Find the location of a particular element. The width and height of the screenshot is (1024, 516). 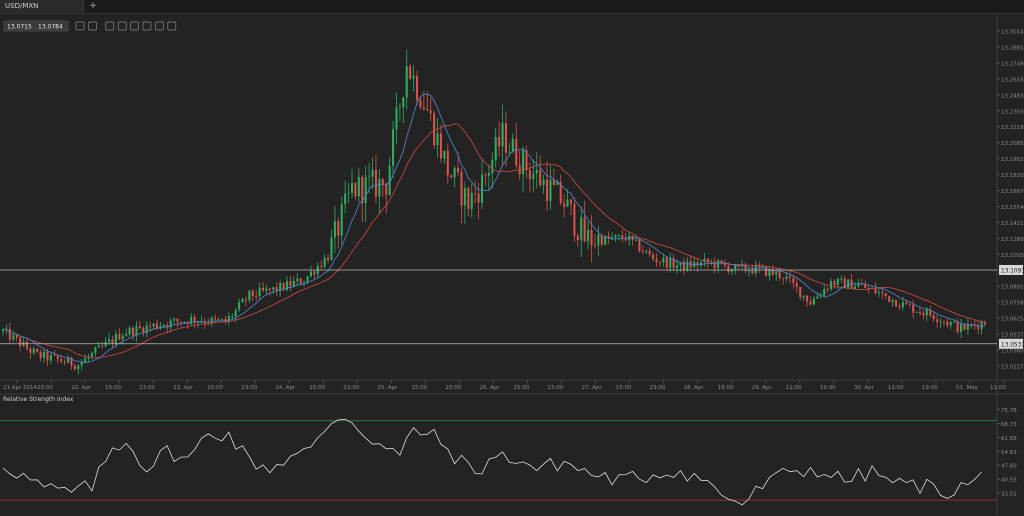

price-tick-label: 13.1421 is located at coordinates (1012, 224).